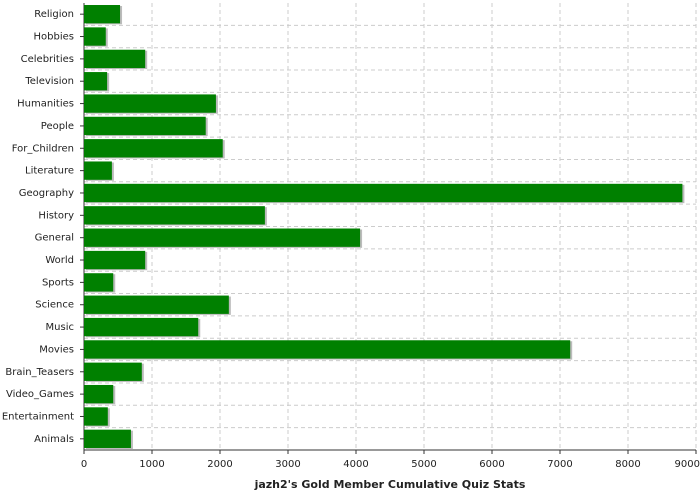  What do you see at coordinates (49, 171) in the screenshot?
I see `y-tick-label: Literature` at bounding box center [49, 171].